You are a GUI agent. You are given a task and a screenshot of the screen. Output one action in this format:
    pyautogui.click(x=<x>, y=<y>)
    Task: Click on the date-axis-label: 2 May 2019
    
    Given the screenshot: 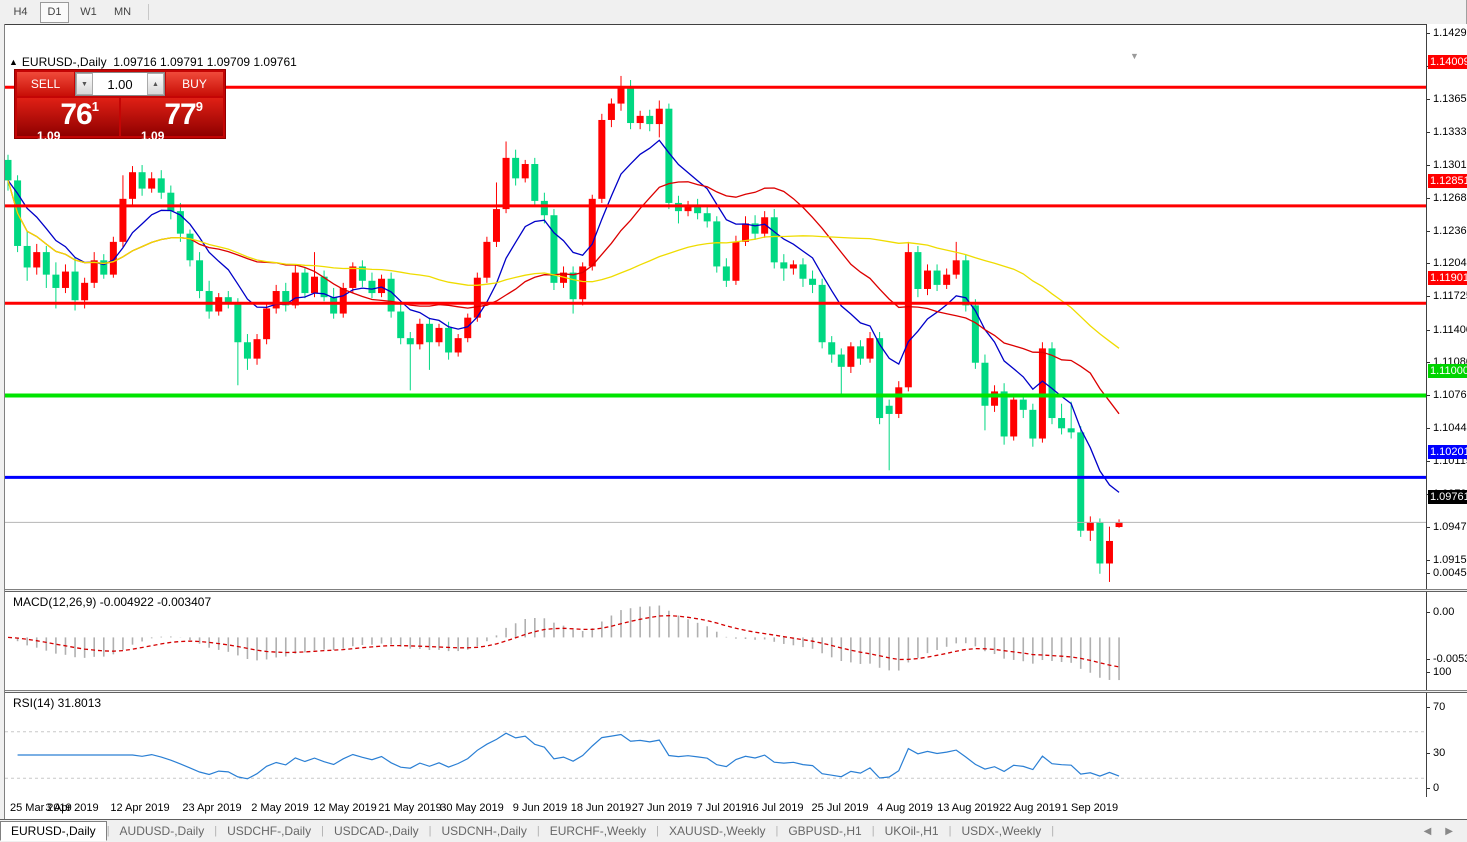 What is the action you would take?
    pyautogui.click(x=280, y=808)
    